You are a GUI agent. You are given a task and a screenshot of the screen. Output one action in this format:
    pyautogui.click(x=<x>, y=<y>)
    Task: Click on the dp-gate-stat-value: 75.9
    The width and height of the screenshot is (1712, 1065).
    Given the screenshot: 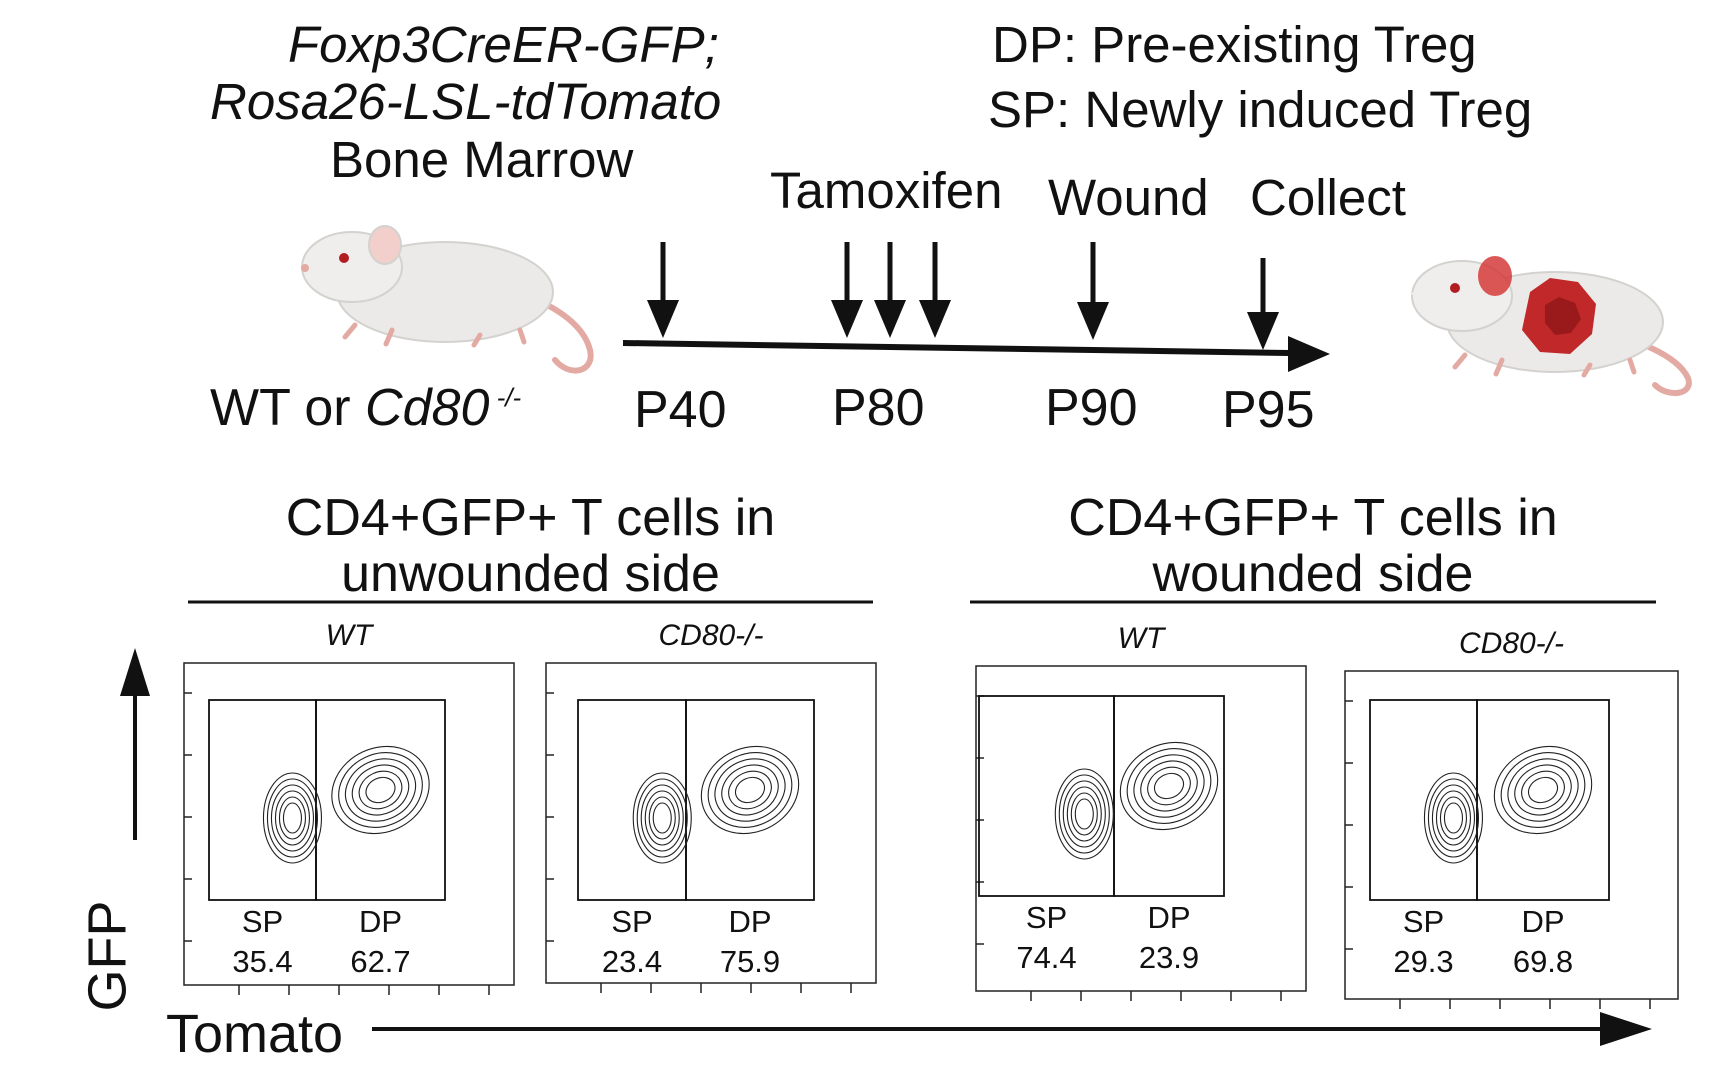 What is the action you would take?
    pyautogui.click(x=750, y=961)
    